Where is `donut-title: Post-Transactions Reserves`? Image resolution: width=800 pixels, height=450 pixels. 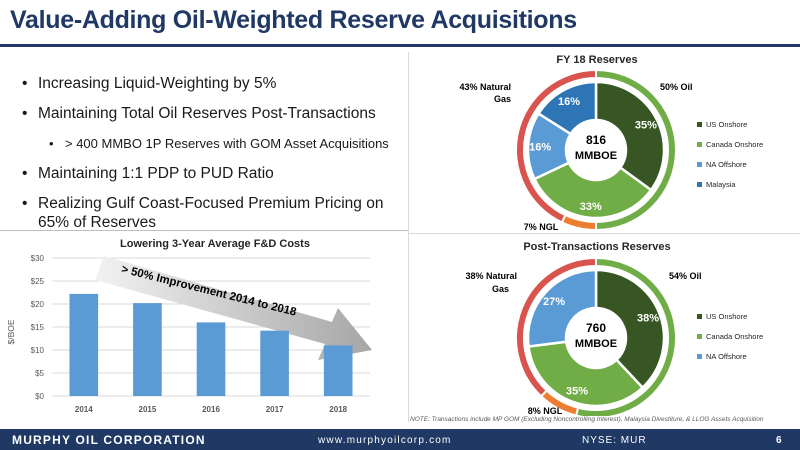
donut-title: Post-Transactions Reserves is located at coordinates (596, 247).